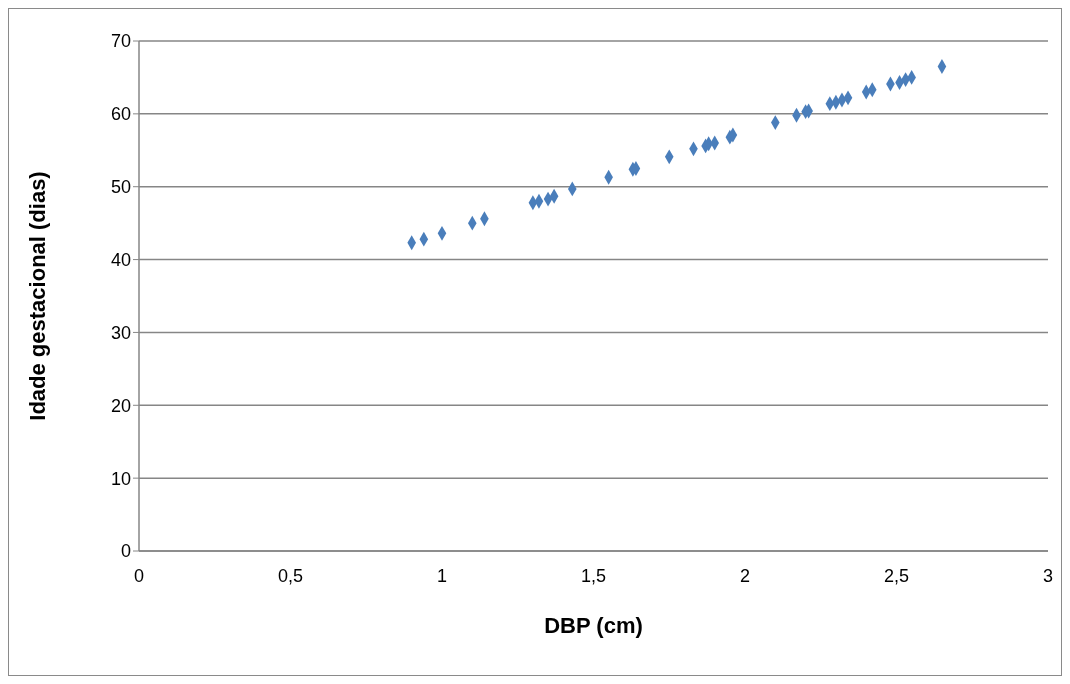 The width and height of the screenshot is (1070, 684). What do you see at coordinates (120, 114) in the screenshot?
I see `y-tick-label: 60` at bounding box center [120, 114].